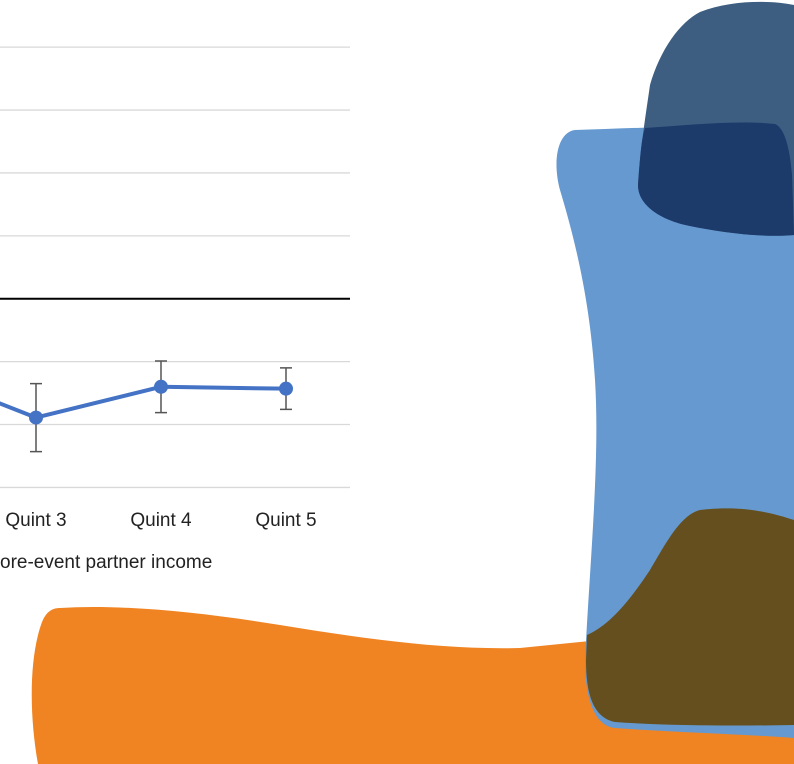 Image resolution: width=794 pixels, height=764 pixels. What do you see at coordinates (143, 402) in the screenshot?
I see `series-line` at bounding box center [143, 402].